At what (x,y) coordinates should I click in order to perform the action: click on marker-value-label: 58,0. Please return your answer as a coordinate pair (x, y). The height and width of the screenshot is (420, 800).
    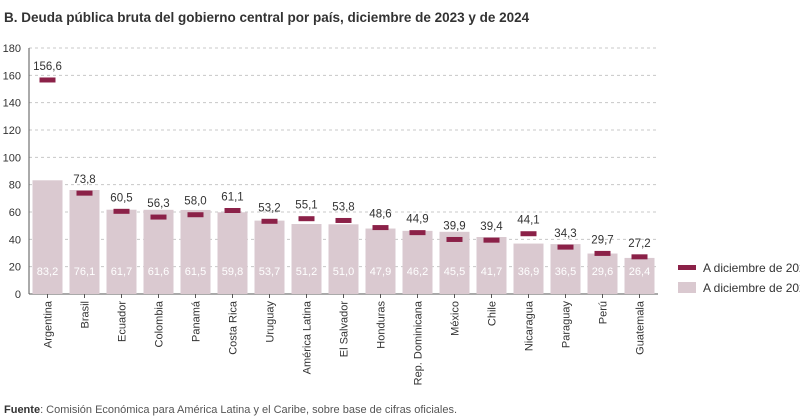
    Looking at the image, I should click on (195, 202).